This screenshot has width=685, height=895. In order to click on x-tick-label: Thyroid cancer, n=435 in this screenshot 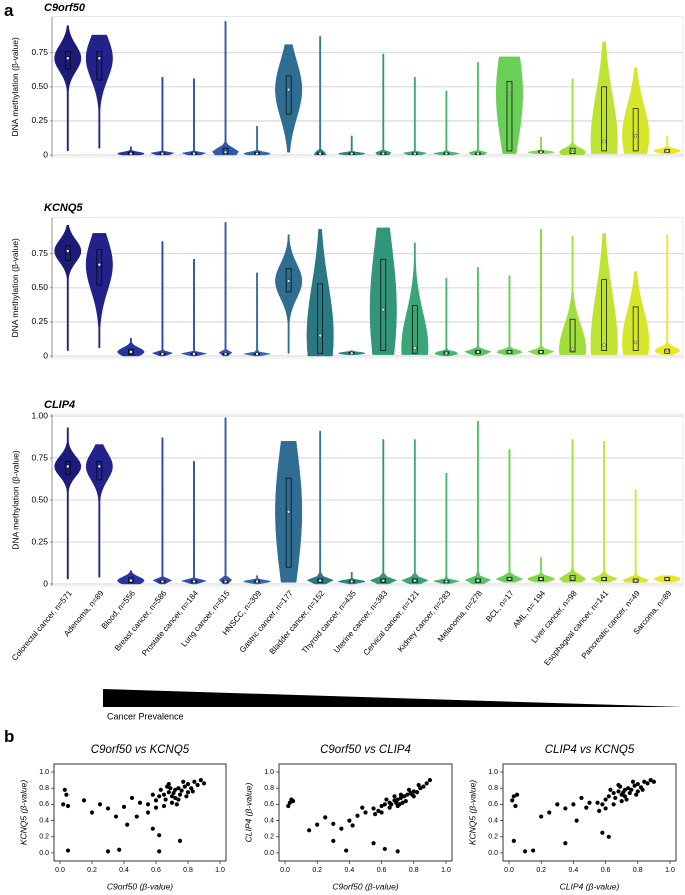, I will do `click(329, 621)`.